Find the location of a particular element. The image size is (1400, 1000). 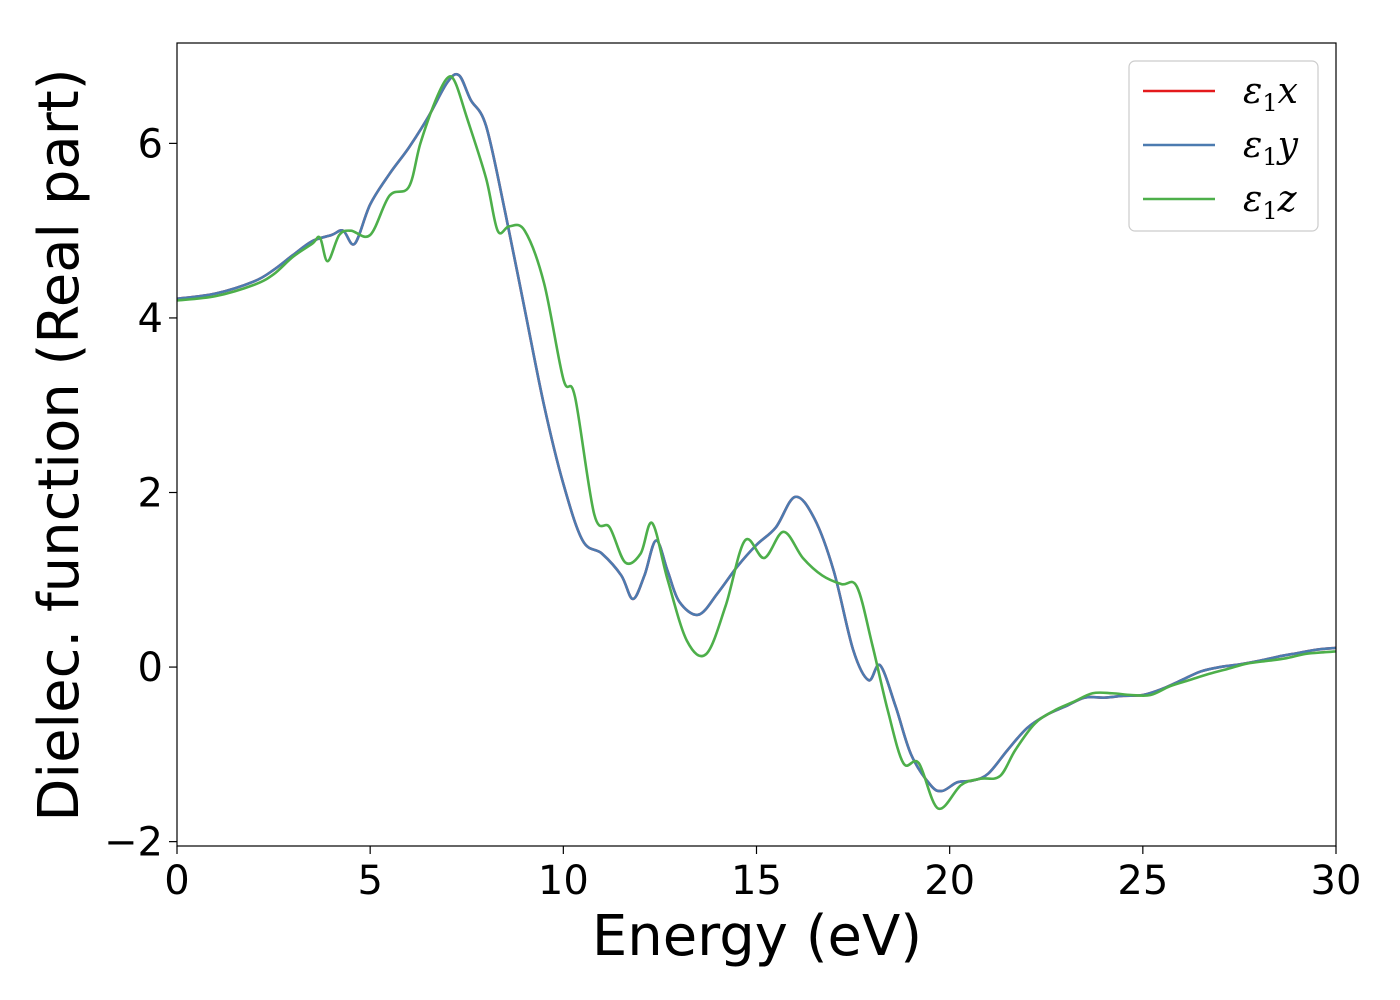

x-tick-label: 15 is located at coordinates (756, 881).